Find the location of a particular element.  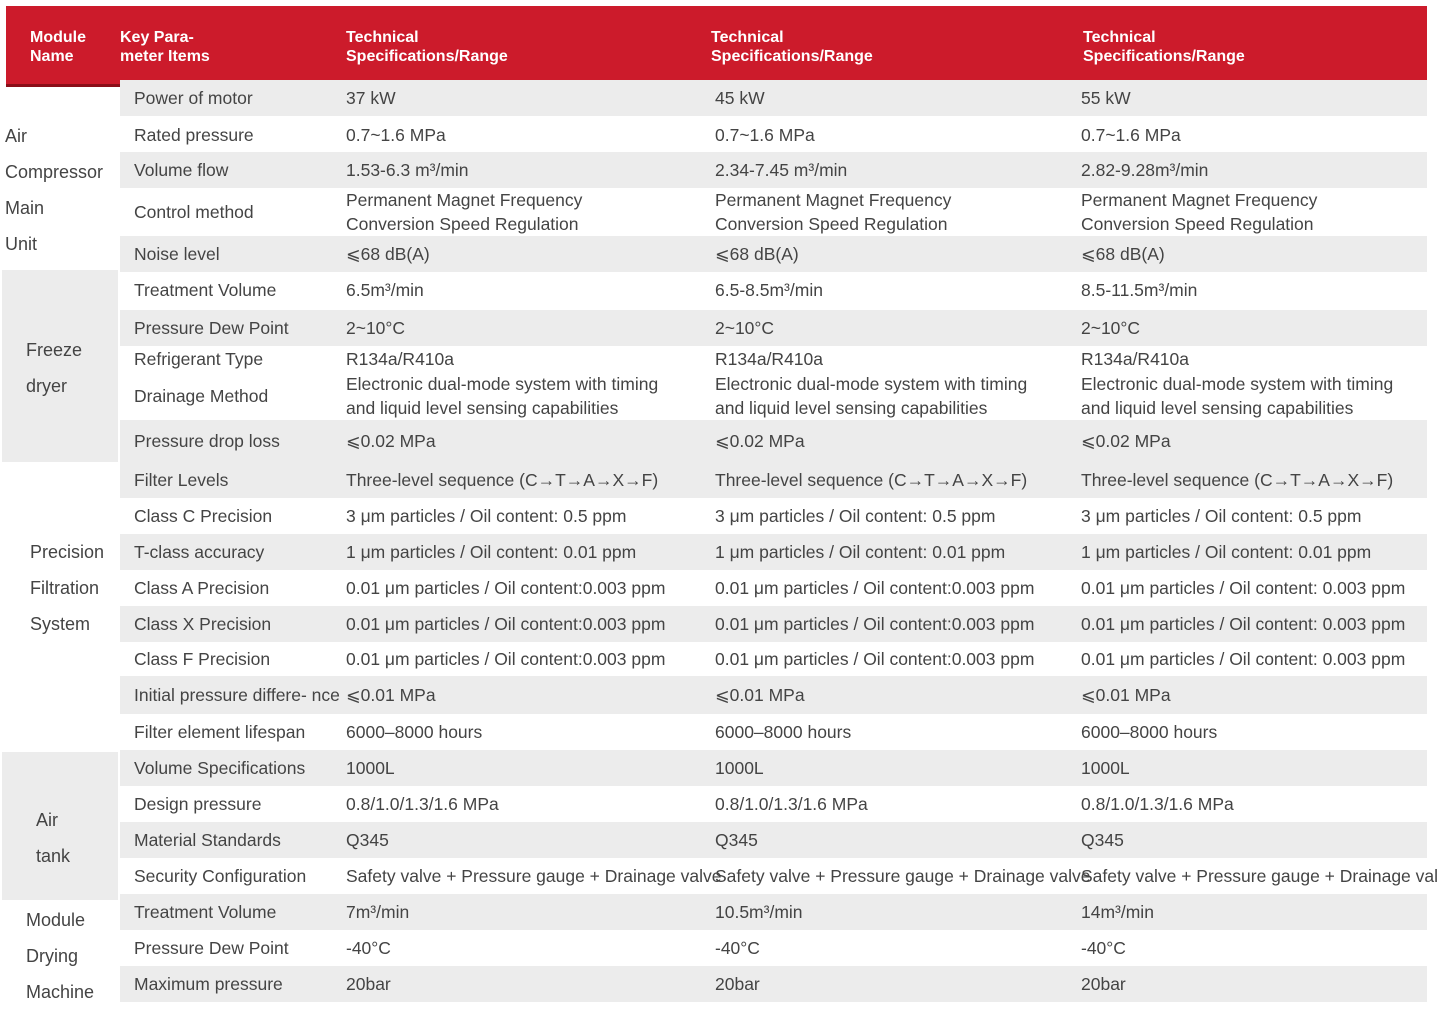

param-cell: Class F Precision is located at coordinates (202, 658).